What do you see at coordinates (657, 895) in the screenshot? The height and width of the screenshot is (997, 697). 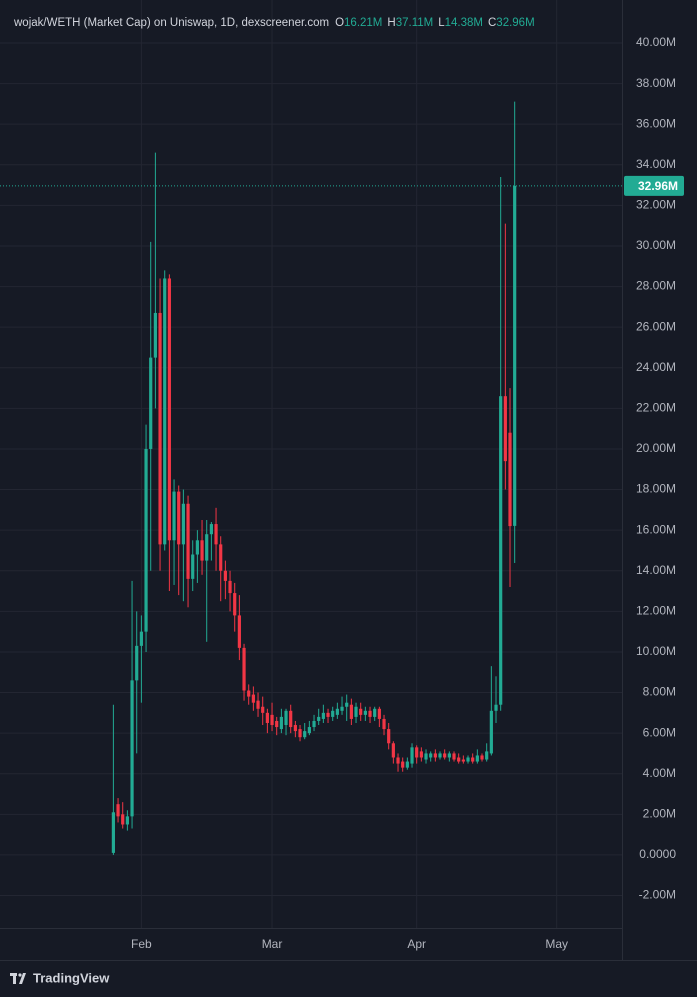 I see `y-tick-label: -2.00M` at bounding box center [657, 895].